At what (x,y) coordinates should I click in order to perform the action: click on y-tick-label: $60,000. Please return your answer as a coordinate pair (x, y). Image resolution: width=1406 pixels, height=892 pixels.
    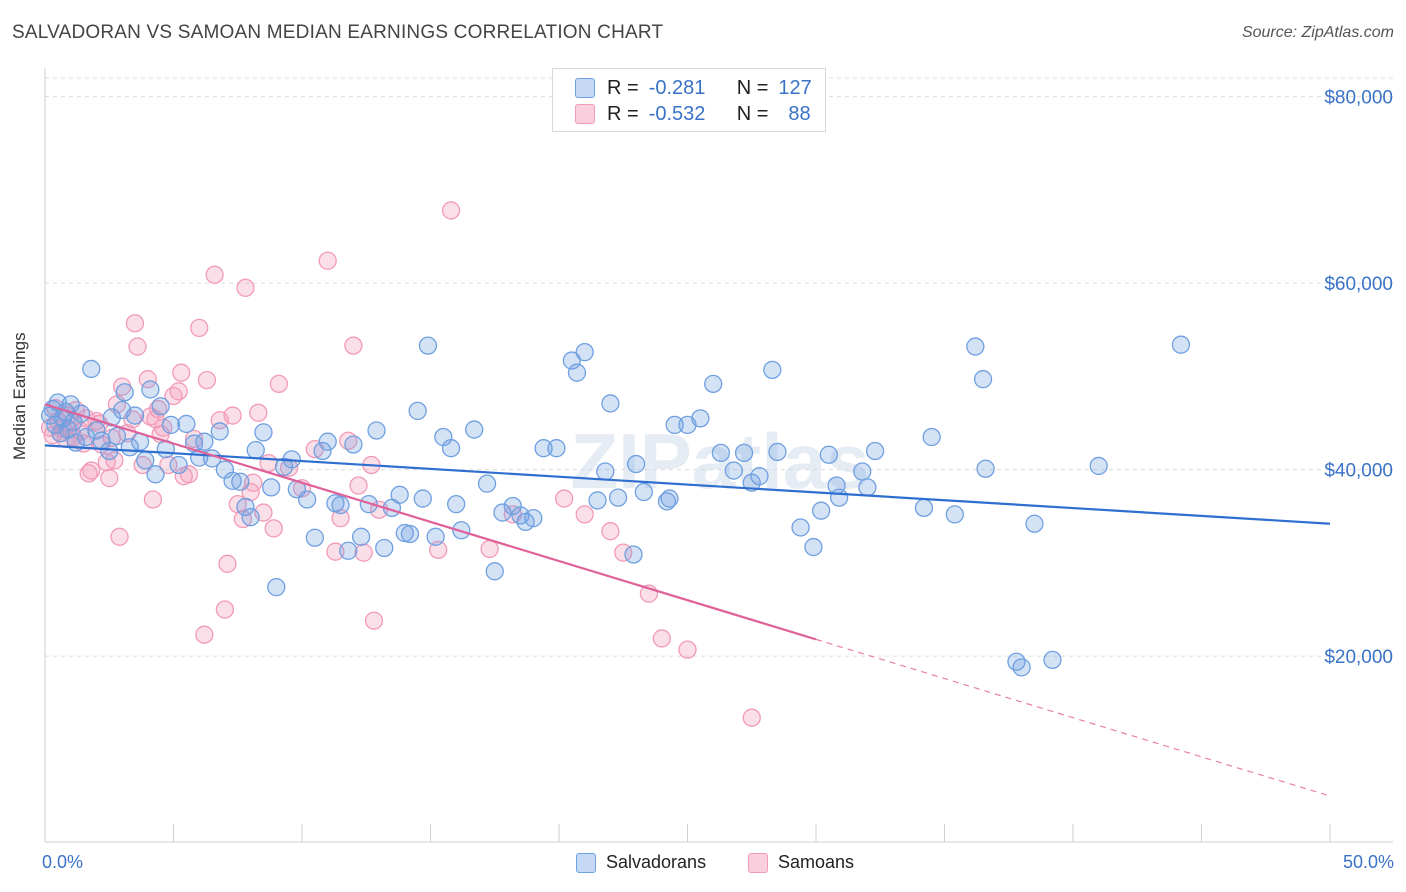
    Looking at the image, I should click on (1358, 284).